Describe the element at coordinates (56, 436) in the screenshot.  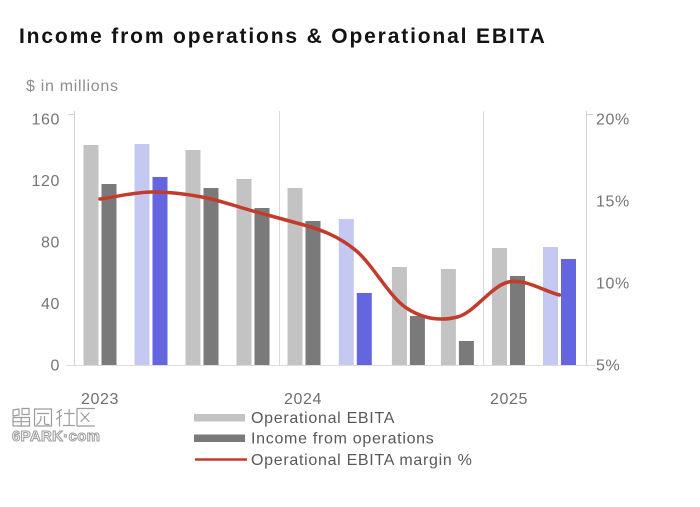
I see `svg-text: 6PARK·com` at that location.